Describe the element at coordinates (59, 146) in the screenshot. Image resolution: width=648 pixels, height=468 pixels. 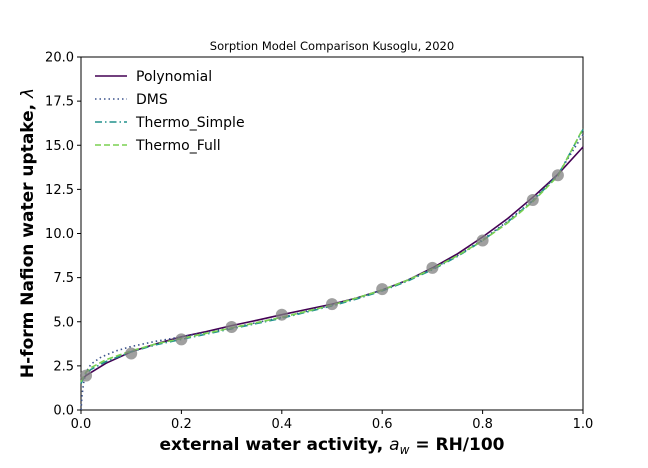
I see `y-tick-label: 15.0` at that location.